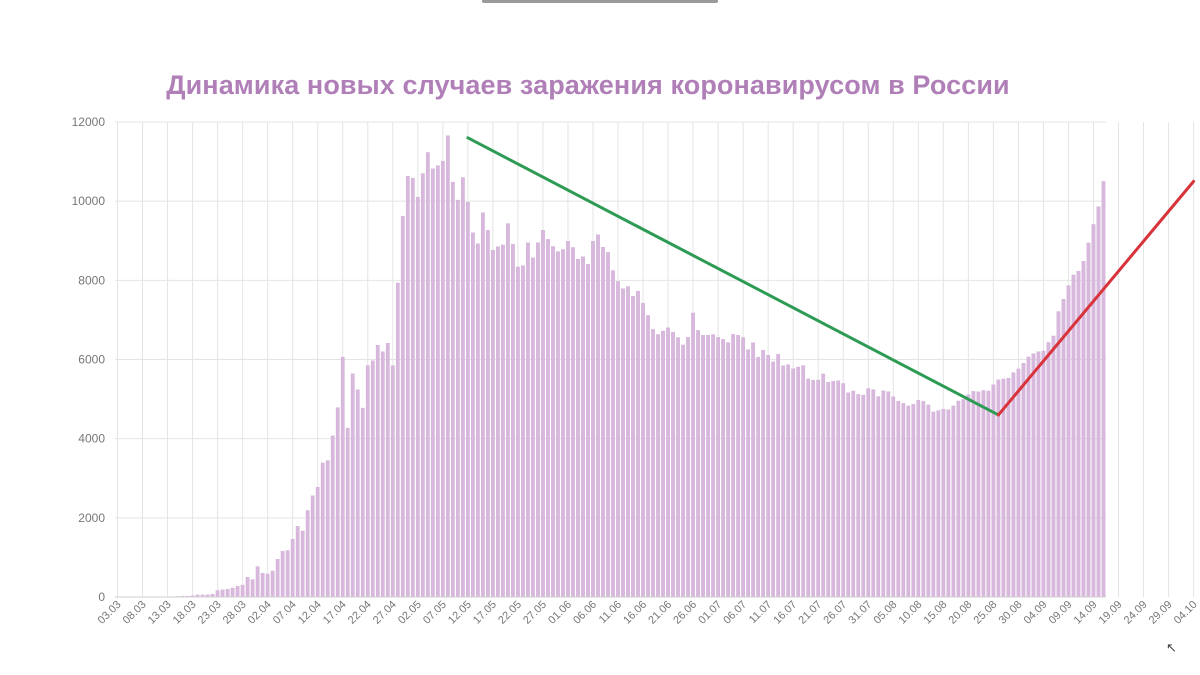 This screenshot has width=1200, height=675. What do you see at coordinates (91, 280) in the screenshot?
I see `y-tick-label: 8000` at bounding box center [91, 280].